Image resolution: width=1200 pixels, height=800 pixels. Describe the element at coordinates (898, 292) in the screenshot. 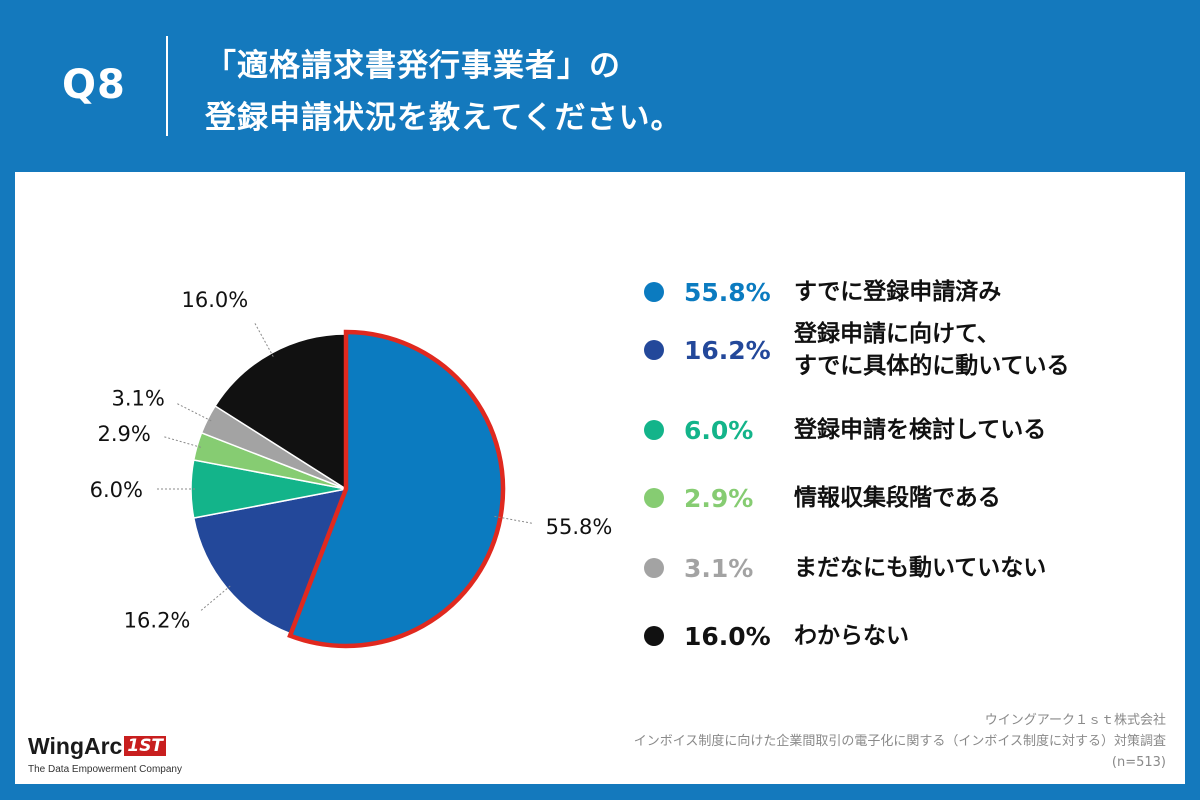

I see `legend-label: すでに登録申請済み` at that location.